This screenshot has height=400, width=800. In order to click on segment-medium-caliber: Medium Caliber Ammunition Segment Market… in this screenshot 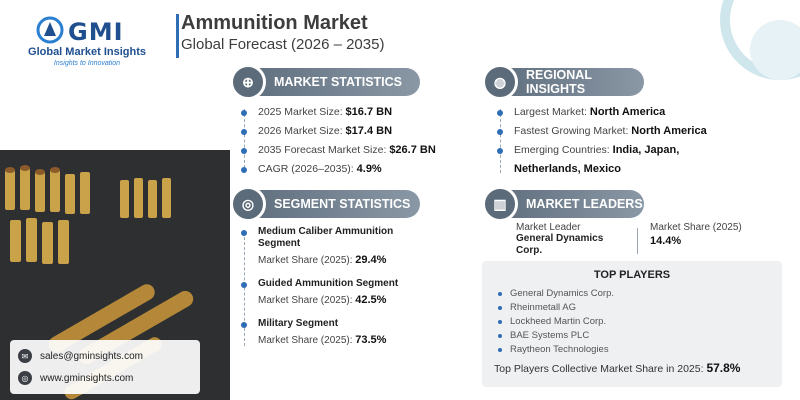, I will do `click(355, 252)`.